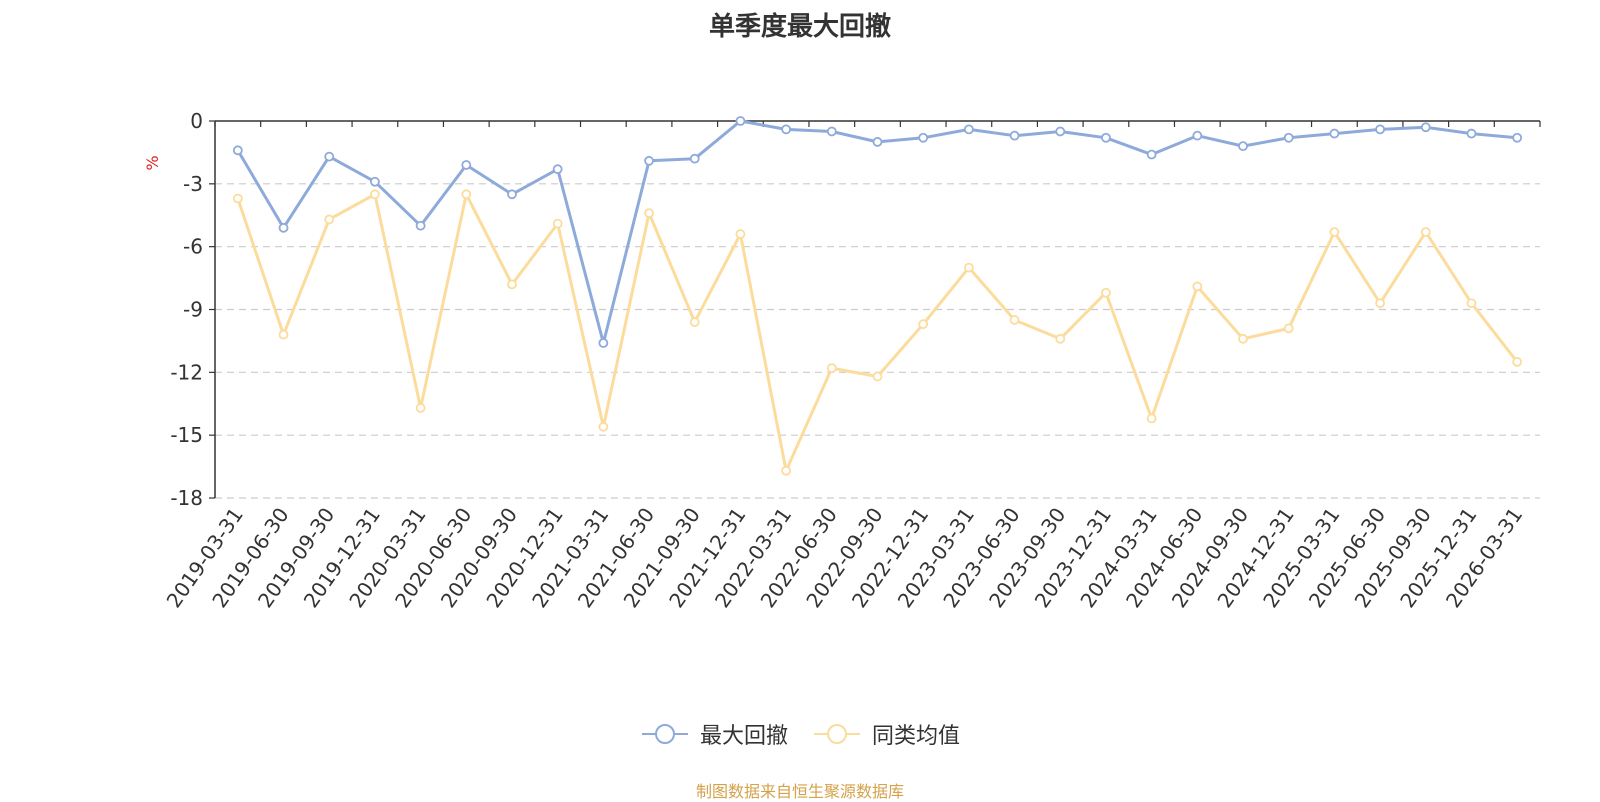 Image resolution: width=1600 pixels, height=802 pixels. What do you see at coordinates (196, 121) in the screenshot?
I see `y-tick-label: 0` at bounding box center [196, 121].